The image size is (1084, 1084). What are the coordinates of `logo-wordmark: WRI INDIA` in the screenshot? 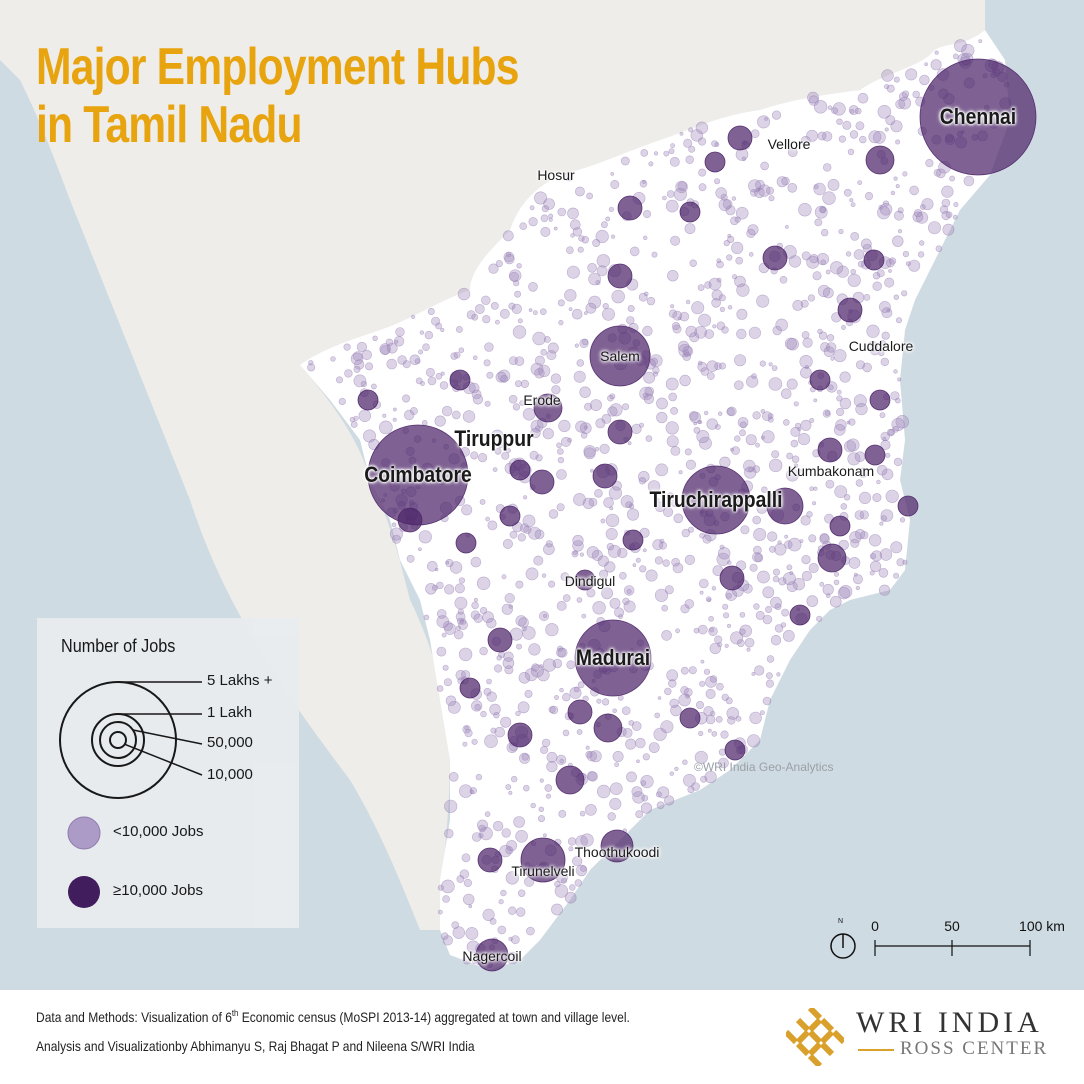 It's located at (949, 1022).